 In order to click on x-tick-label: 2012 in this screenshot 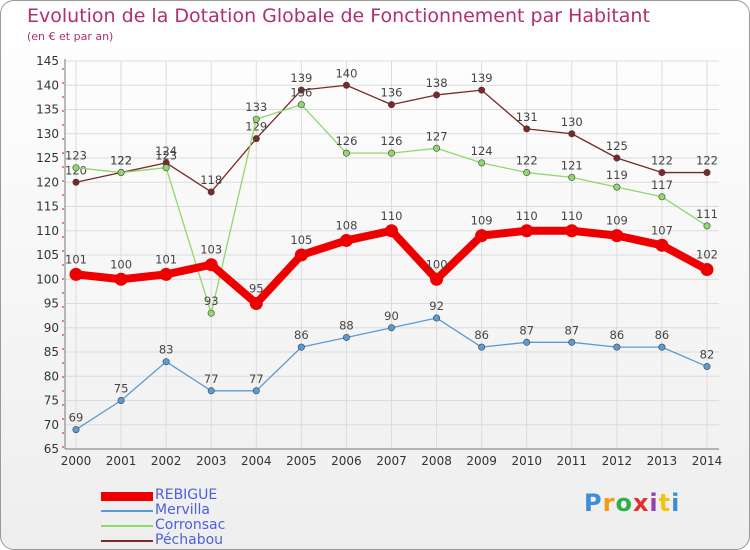, I will do `click(617, 461)`.